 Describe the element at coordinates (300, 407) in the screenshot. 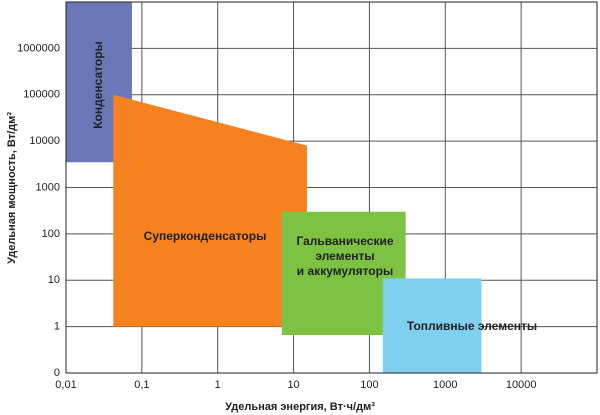

I see `x-axis-label: Удельная энергия, Вт·ч/дм³` at that location.